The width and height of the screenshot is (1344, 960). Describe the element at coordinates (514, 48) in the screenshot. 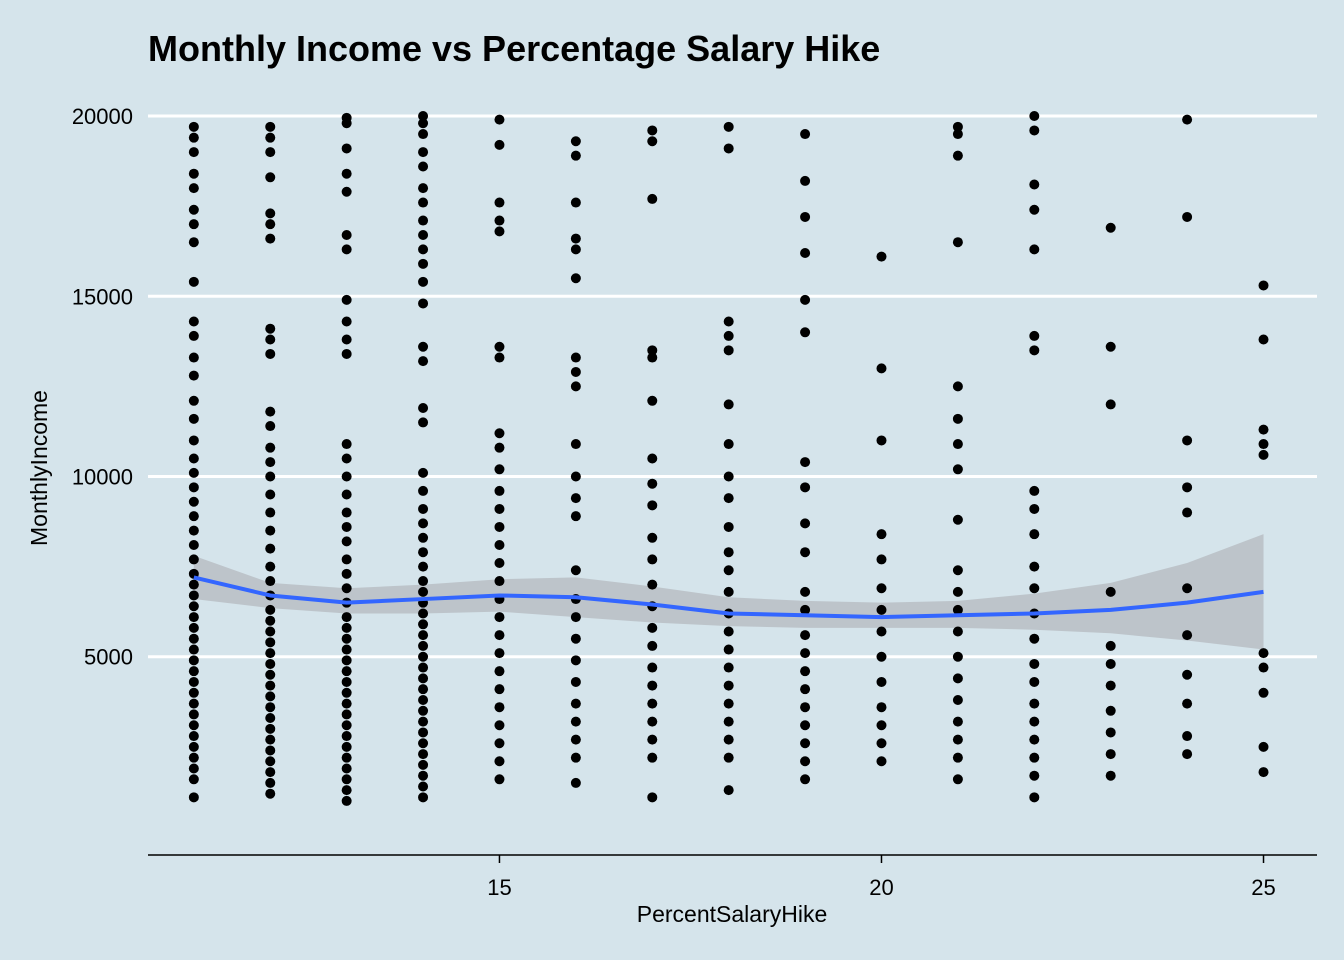

I see `chart-title: Monthly Income vs Percentage Salary Hike` at that location.